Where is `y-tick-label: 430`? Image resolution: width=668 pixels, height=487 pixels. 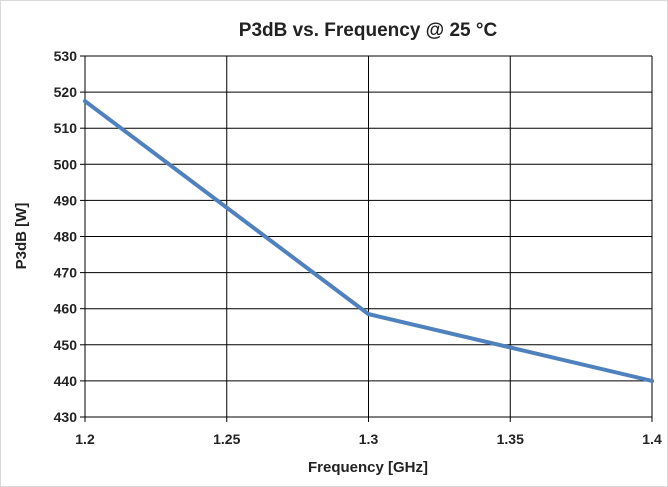
y-tick-label: 430 is located at coordinates (66, 417).